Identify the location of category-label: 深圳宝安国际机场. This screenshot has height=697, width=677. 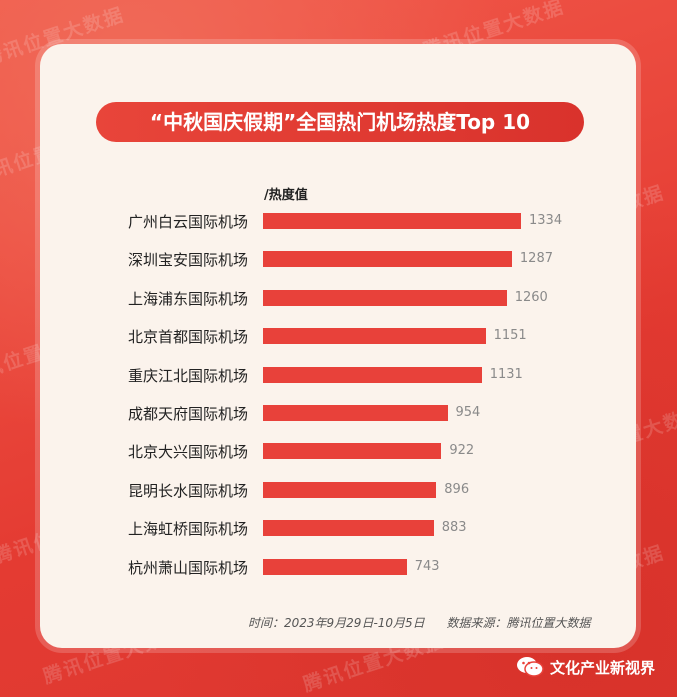
(187, 260).